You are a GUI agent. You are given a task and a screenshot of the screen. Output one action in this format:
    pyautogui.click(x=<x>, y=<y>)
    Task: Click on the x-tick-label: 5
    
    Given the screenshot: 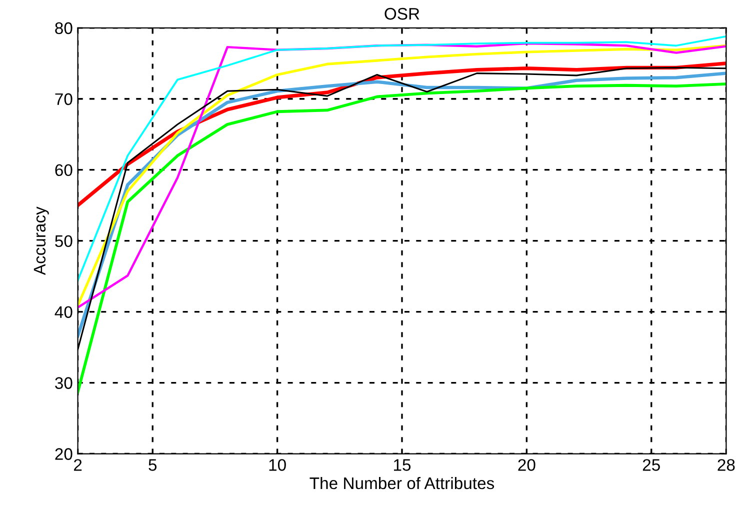 What is the action you would take?
    pyautogui.click(x=152, y=465)
    